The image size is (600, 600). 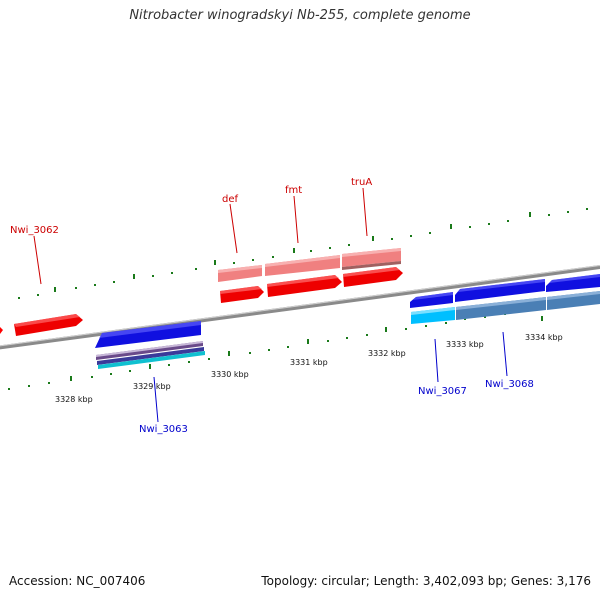 What do you see at coordinates (1, 330) in the screenshot?
I see `forward-gene-partial-left` at bounding box center [1, 330].